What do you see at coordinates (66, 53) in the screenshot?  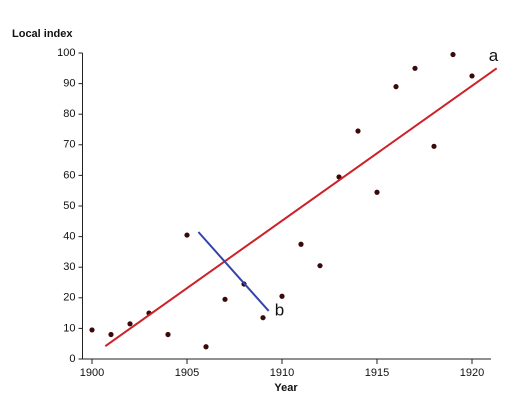 I see `y-tick-label: 100` at bounding box center [66, 53].